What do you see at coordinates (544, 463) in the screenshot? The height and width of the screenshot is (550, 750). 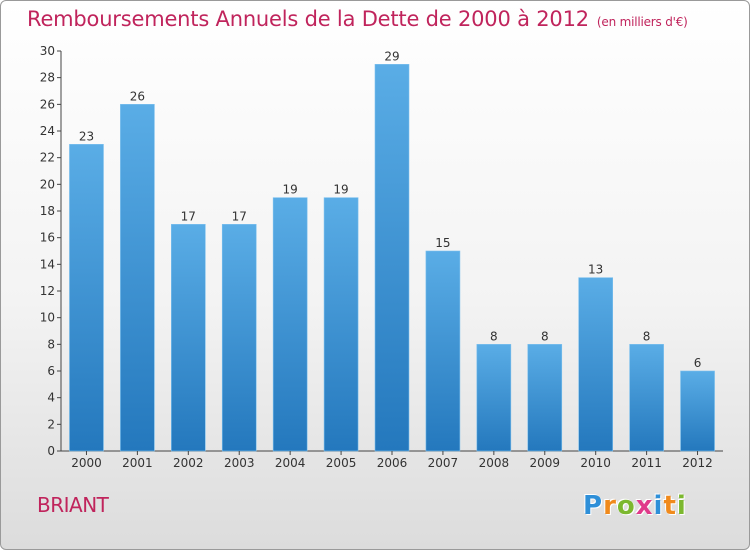 I see `x-tick-label-2009: 2009` at bounding box center [544, 463].